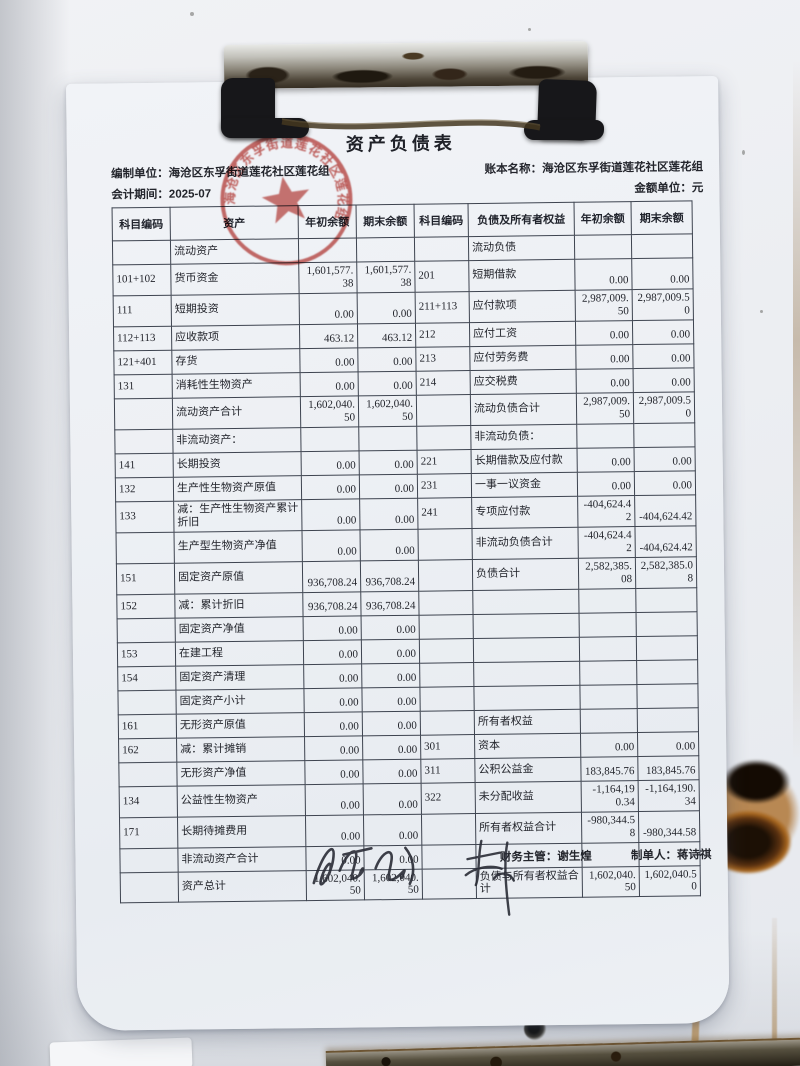 Image resolution: width=800 pixels, height=1066 pixels. What do you see at coordinates (147, 750) in the screenshot?
I see `table-cell: 162` at bounding box center [147, 750].